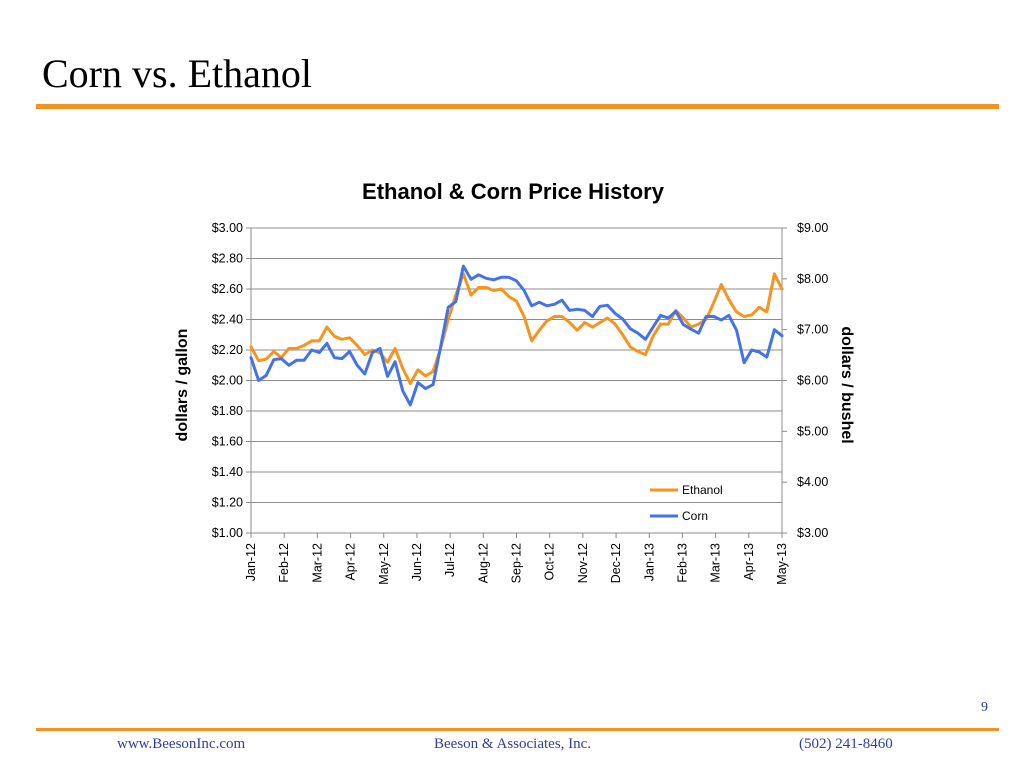 Image resolution: width=1024 pixels, height=768 pixels. Describe the element at coordinates (450, 560) in the screenshot. I see `x-tick-label: Jul-12` at that location.